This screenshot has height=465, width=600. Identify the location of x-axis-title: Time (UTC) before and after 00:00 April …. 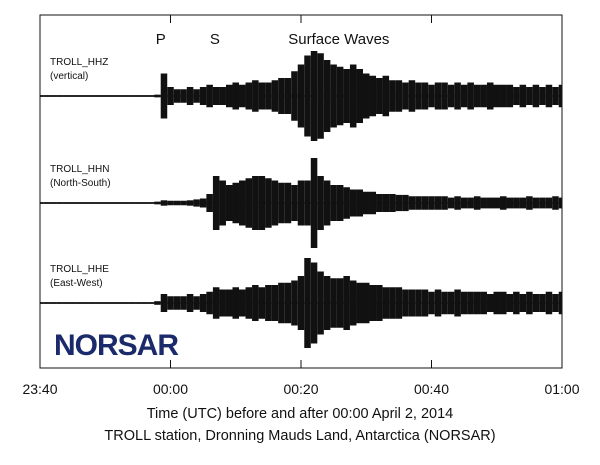
(300, 414).